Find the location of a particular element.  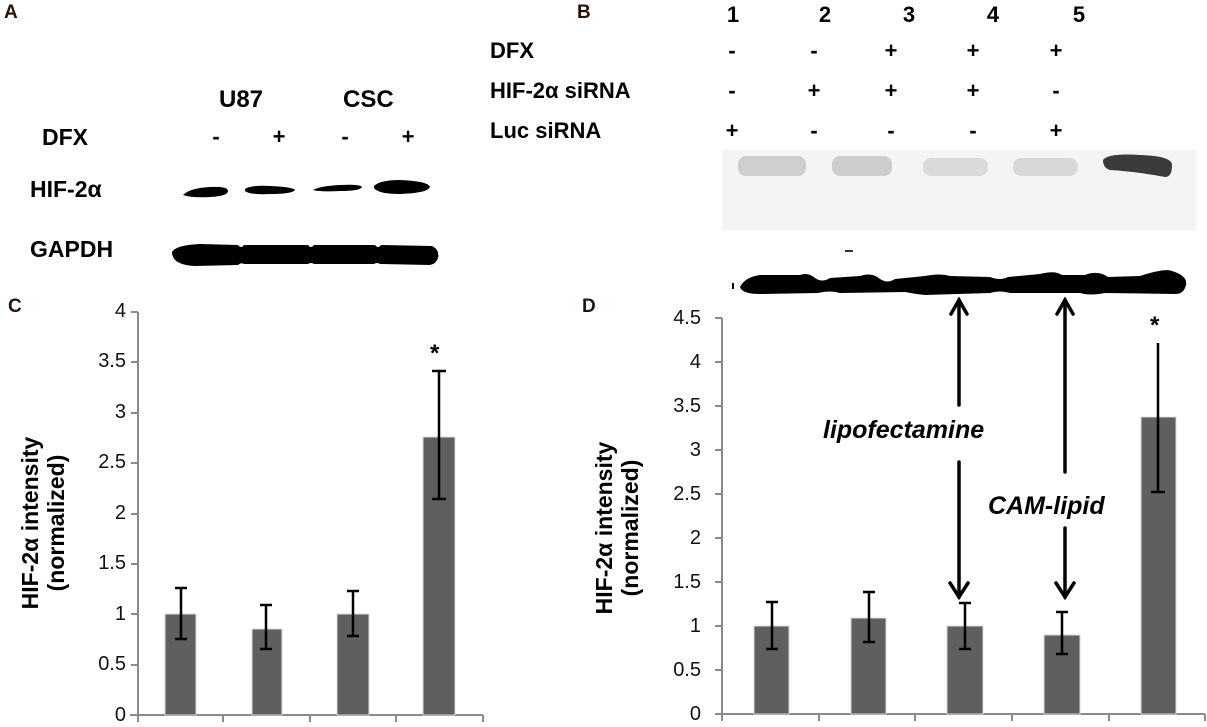

d-ytick: 0.5 is located at coordinates (687, 670).